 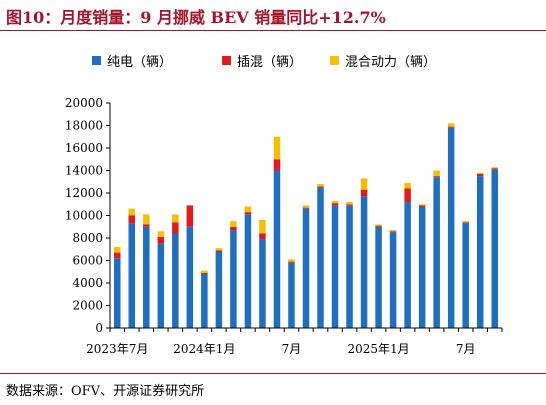 What do you see at coordinates (269, 62) in the screenshot?
I see `legend-label-1: 插混（辆）` at bounding box center [269, 62].